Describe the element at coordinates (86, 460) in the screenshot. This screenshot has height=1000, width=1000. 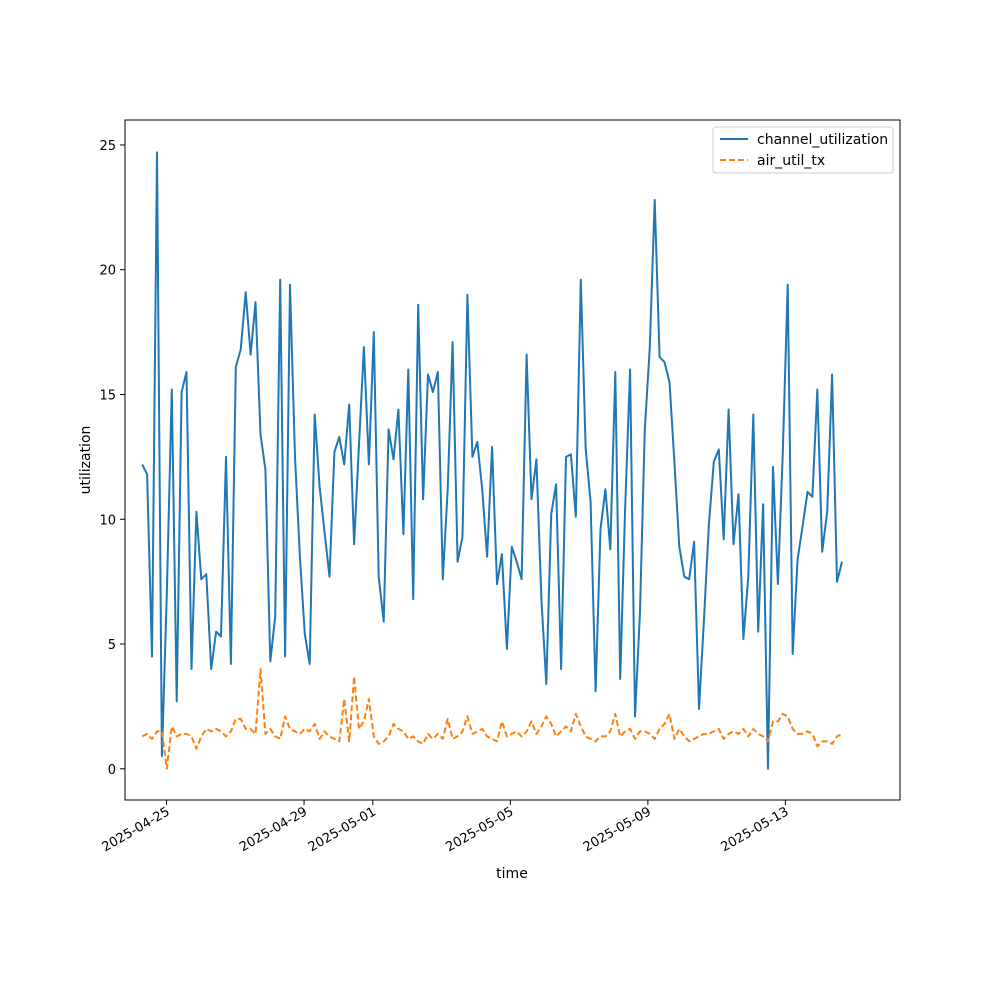
I see `y-axis-label: utilization` at that location.